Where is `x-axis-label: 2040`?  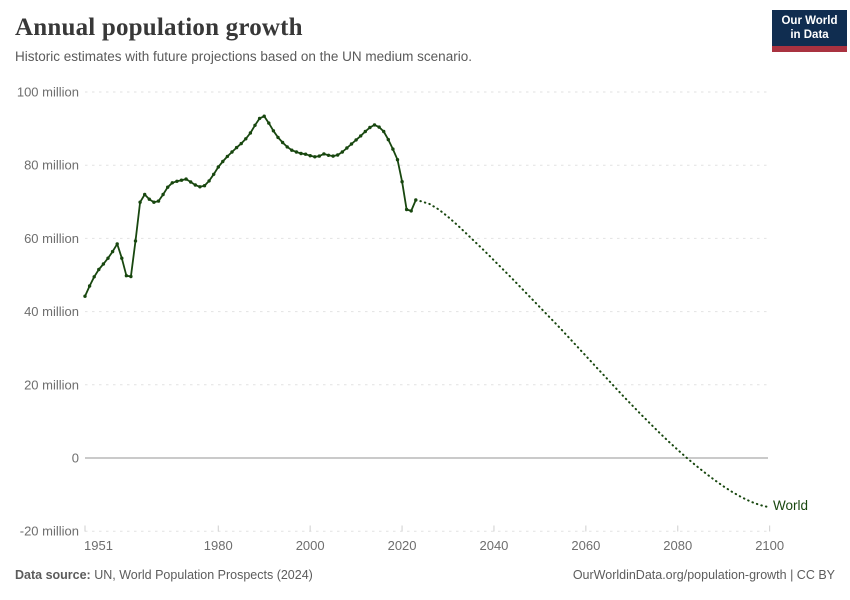
x-axis-label: 2040 is located at coordinates (493, 545).